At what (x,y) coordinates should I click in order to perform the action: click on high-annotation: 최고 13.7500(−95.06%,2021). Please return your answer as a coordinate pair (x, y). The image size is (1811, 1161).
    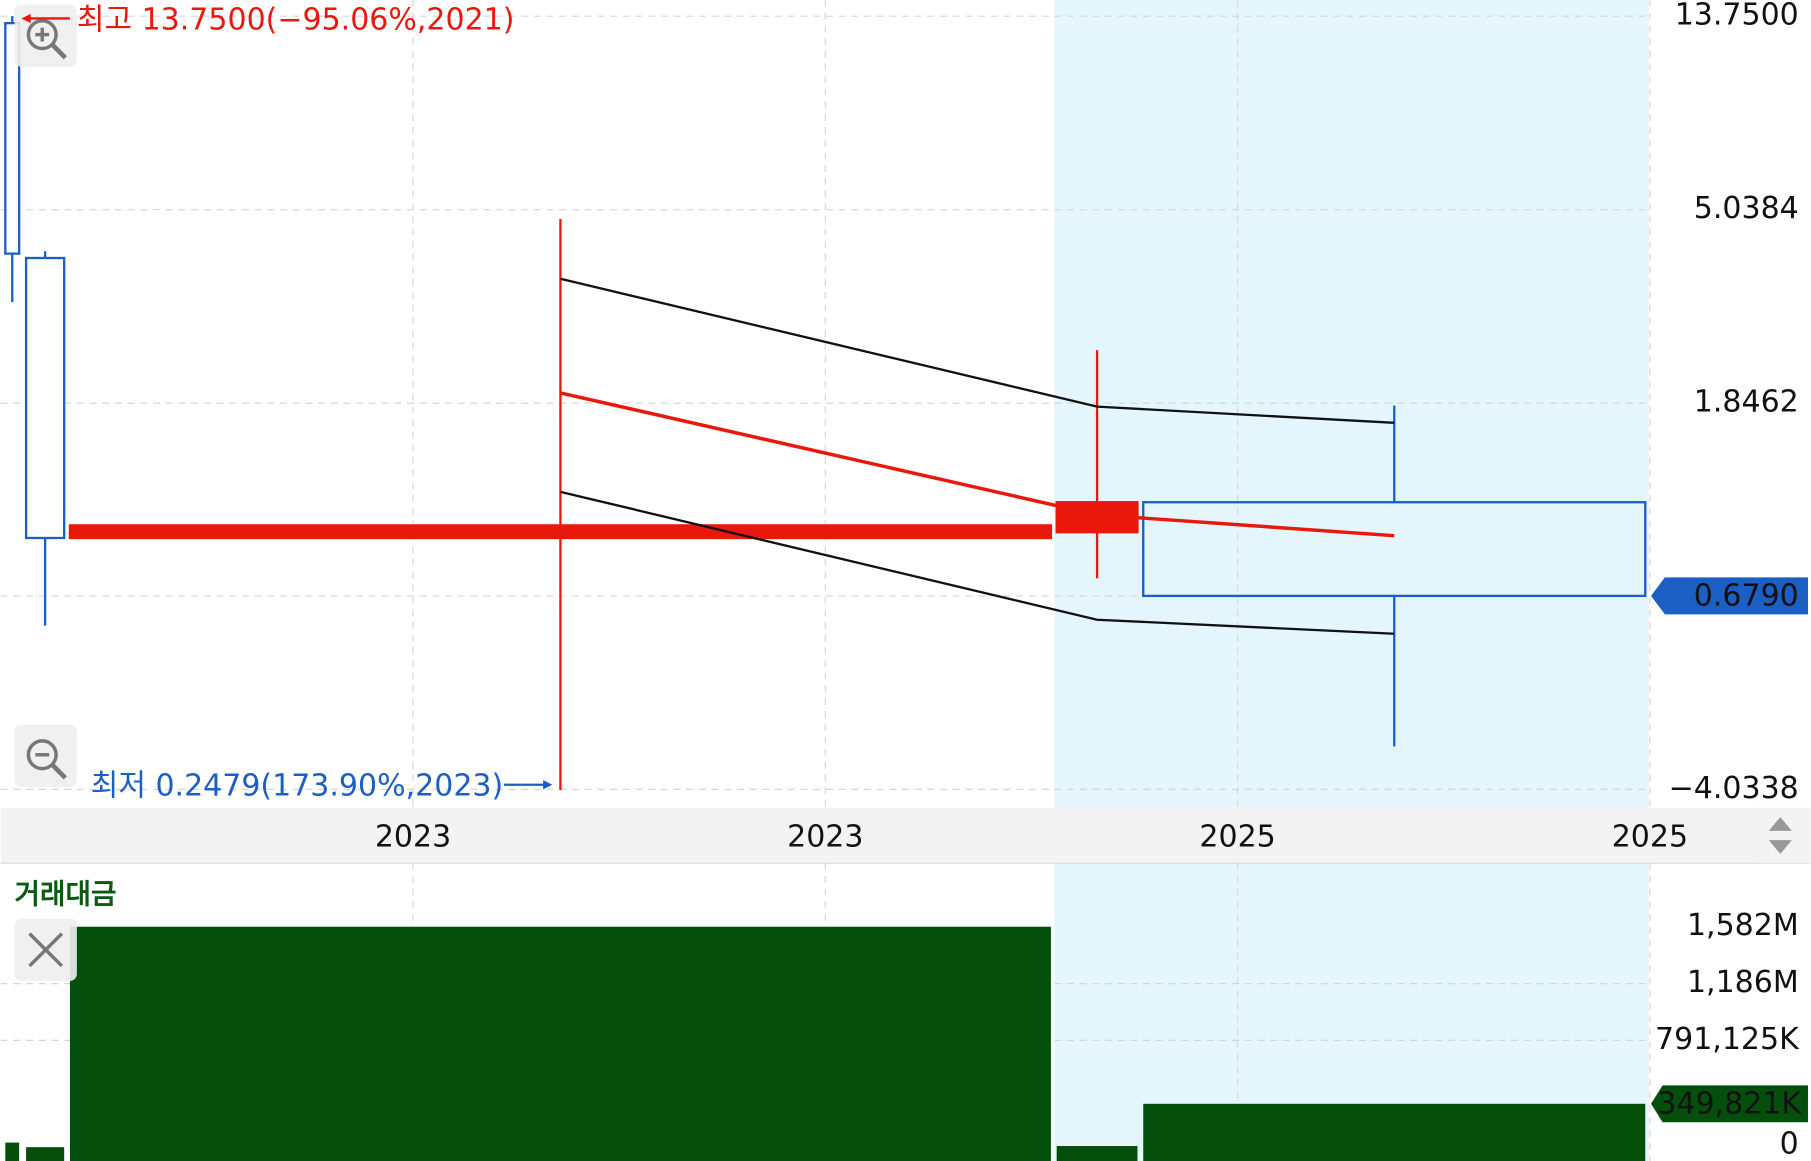
    Looking at the image, I should click on (296, 19).